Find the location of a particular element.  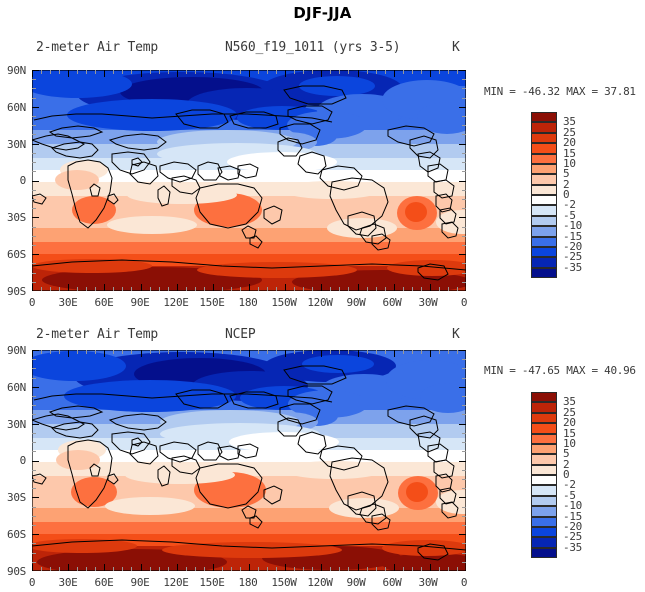

x-tick-1-4: 120E is located at coordinates (176, 582).